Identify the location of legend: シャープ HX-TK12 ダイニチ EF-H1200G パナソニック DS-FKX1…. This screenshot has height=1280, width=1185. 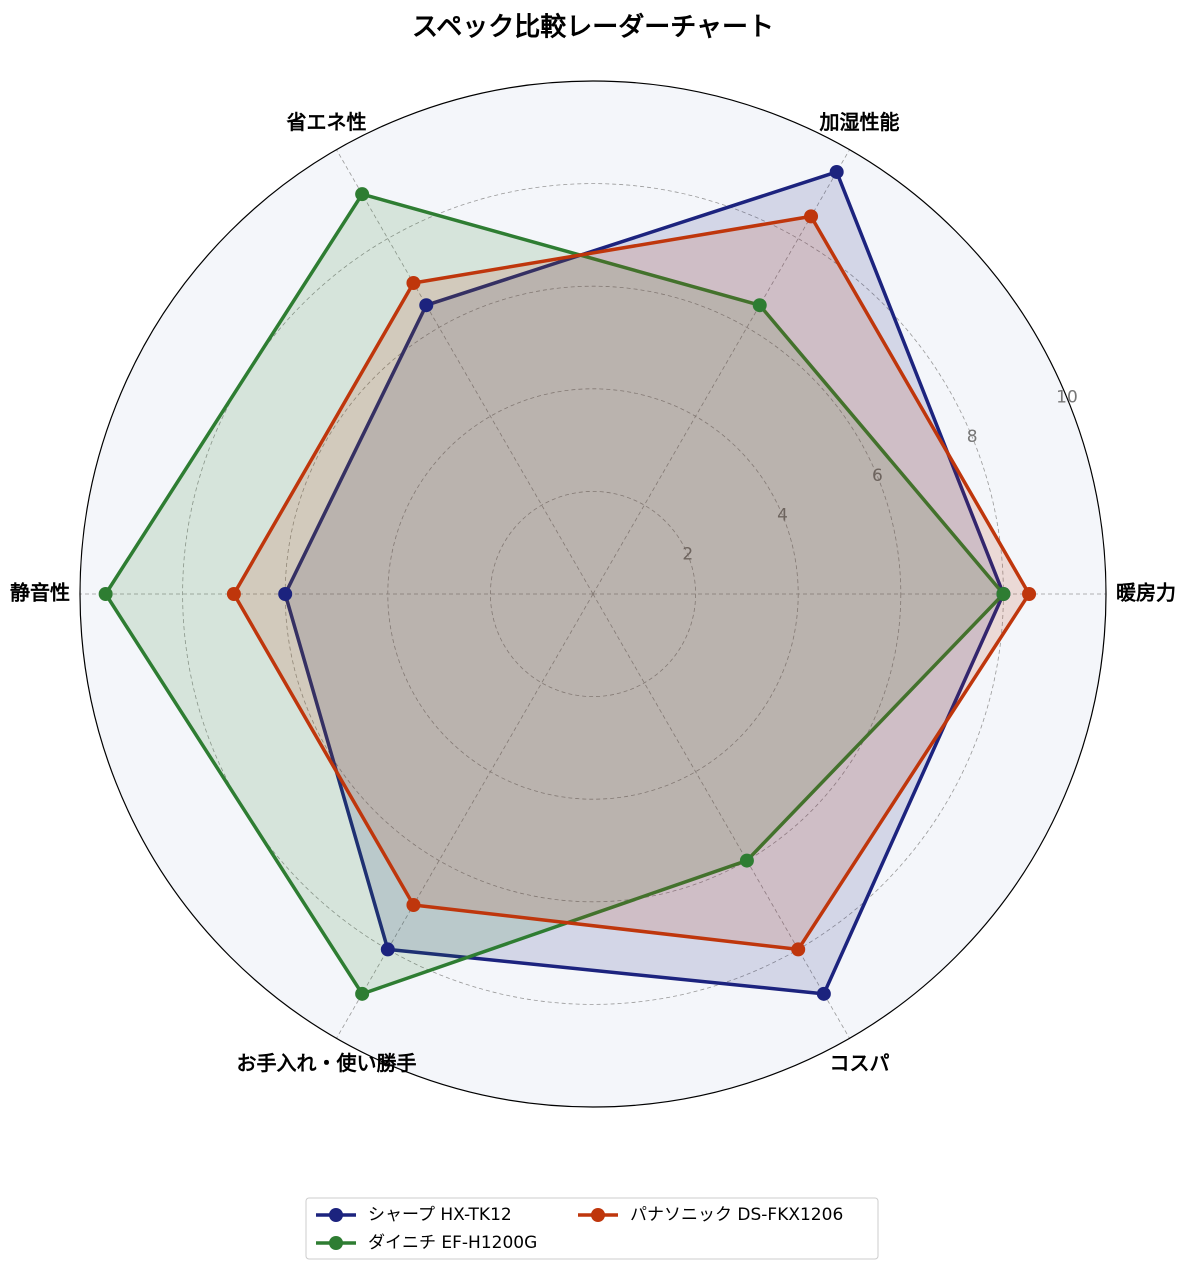
(592, 1228).